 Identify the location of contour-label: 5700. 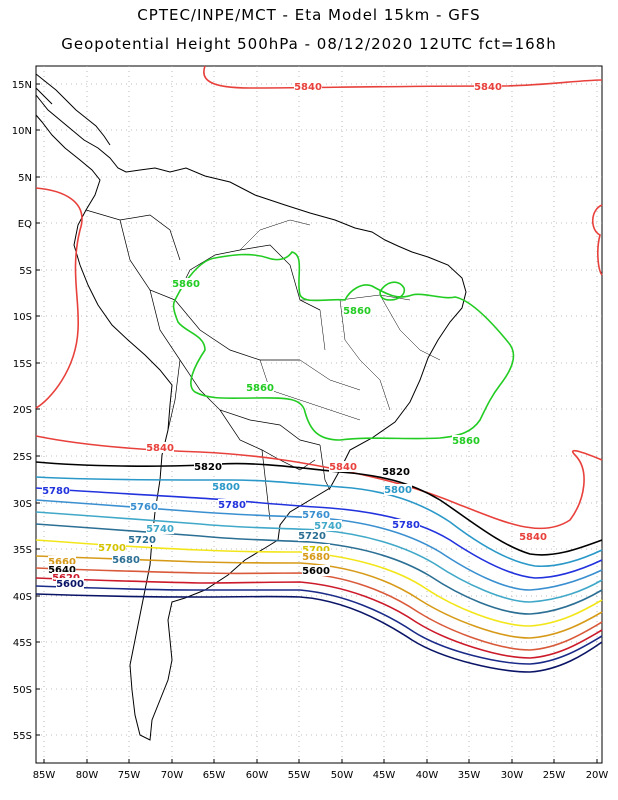
(316, 550).